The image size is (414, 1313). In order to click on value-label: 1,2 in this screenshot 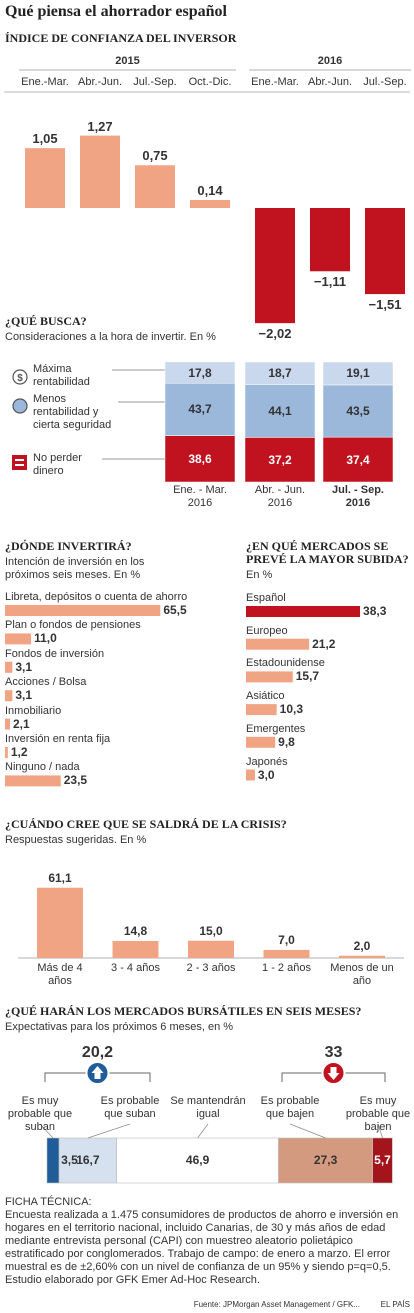, I will do `click(19, 752)`.